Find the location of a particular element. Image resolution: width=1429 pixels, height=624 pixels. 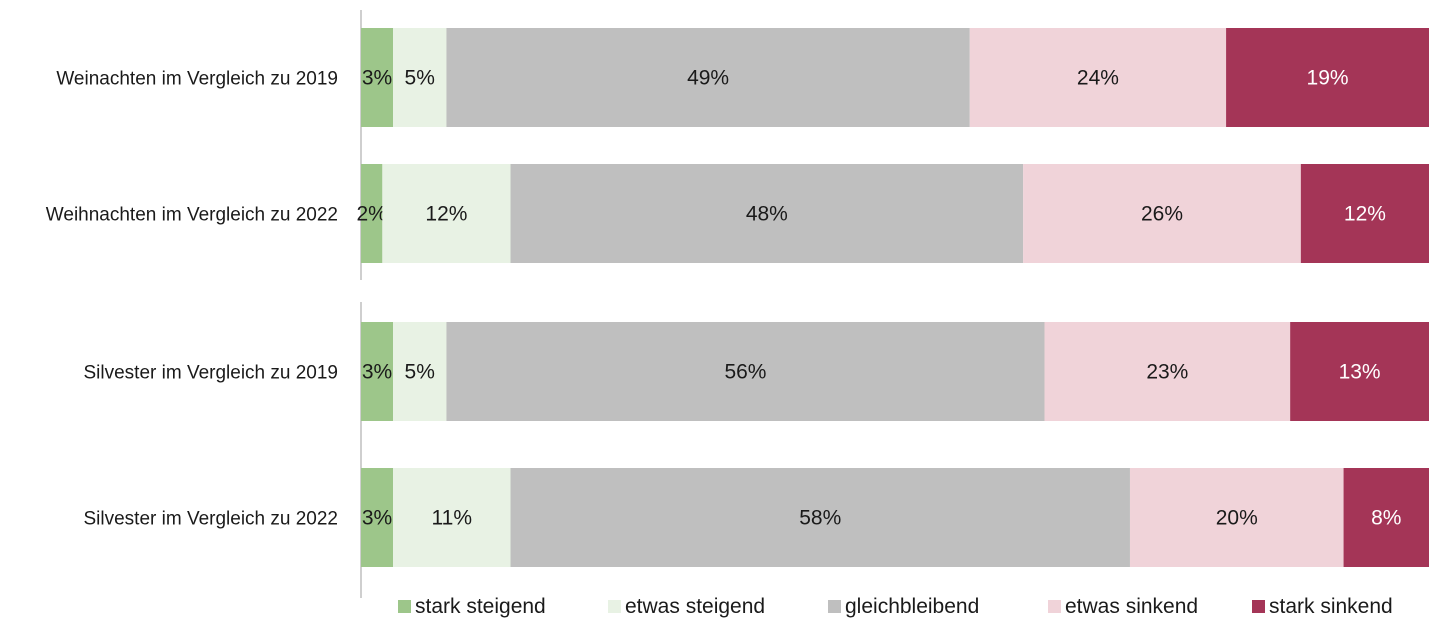

value-label-3-5: 13% is located at coordinates (1360, 372).